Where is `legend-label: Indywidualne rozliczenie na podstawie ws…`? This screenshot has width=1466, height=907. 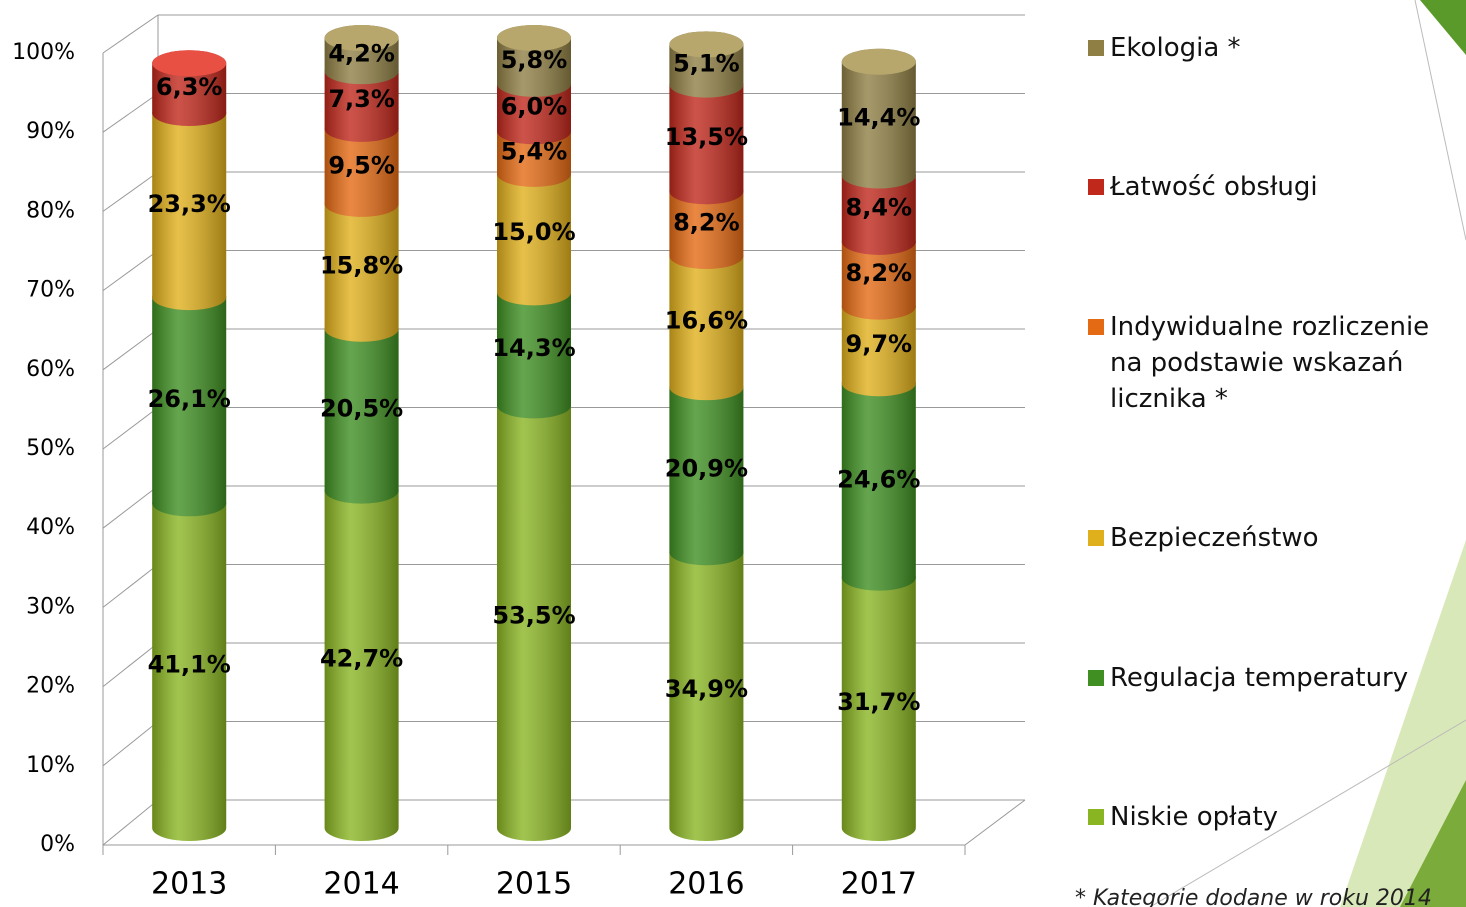 legend-label: Indywidualne rozliczenie na podstawie ws… is located at coordinates (1270, 362).